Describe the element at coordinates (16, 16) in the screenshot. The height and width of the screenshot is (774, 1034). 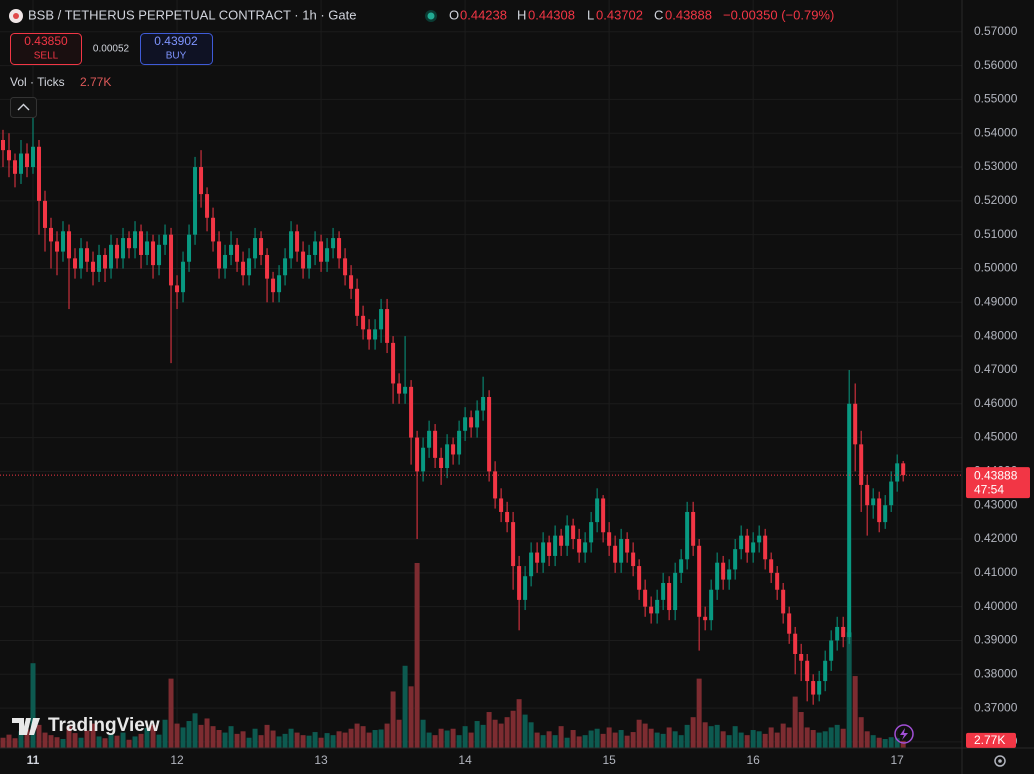
I see `symbol-icon-dot` at that location.